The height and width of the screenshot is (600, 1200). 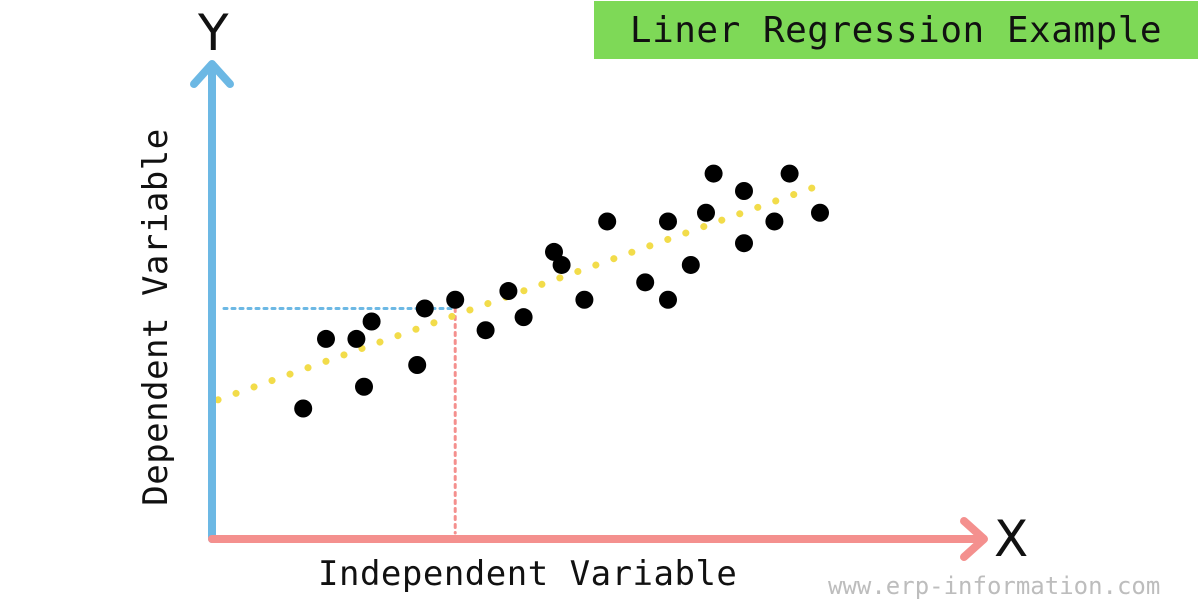 I want to click on watermark: www.erp-information.com, so click(x=994, y=586).